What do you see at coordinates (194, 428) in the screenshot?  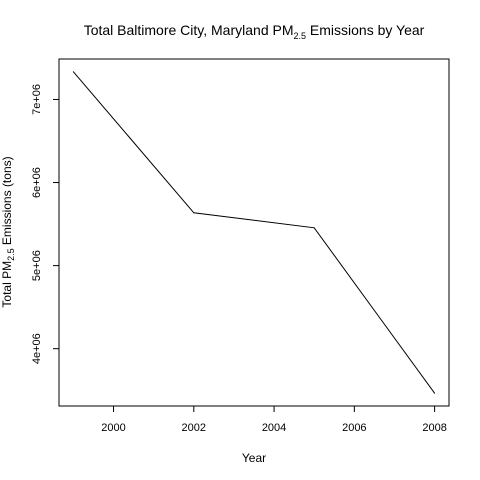 I see `x-tick-label: 2002` at bounding box center [194, 428].